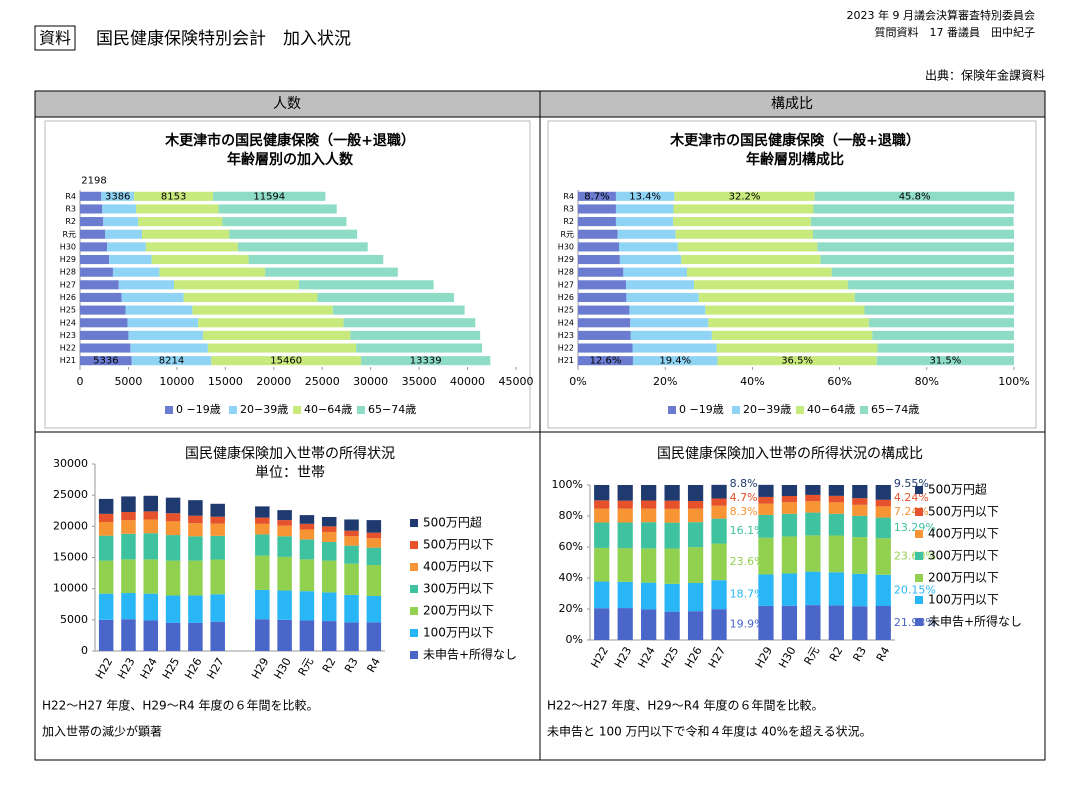 This screenshot has width=1075, height=796. Describe the element at coordinates (915, 527) in the screenshot. I see `data-label: 13.29%` at that location.